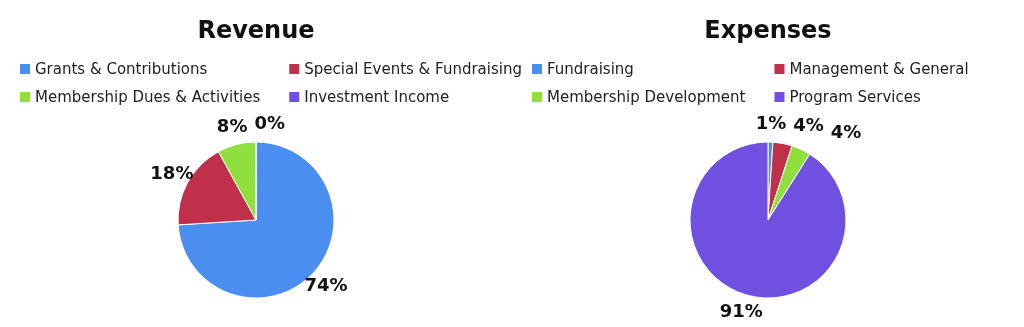 The image size is (1024, 327). I want to click on legend-label: Investment Income, so click(377, 97).